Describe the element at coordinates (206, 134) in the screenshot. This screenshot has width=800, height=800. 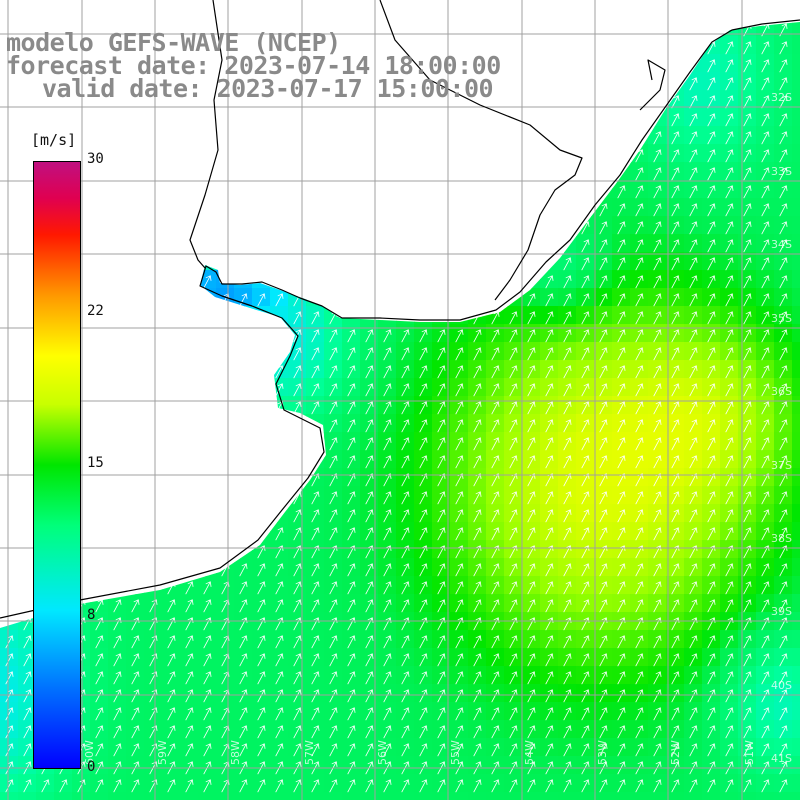
I see `river-border` at that location.